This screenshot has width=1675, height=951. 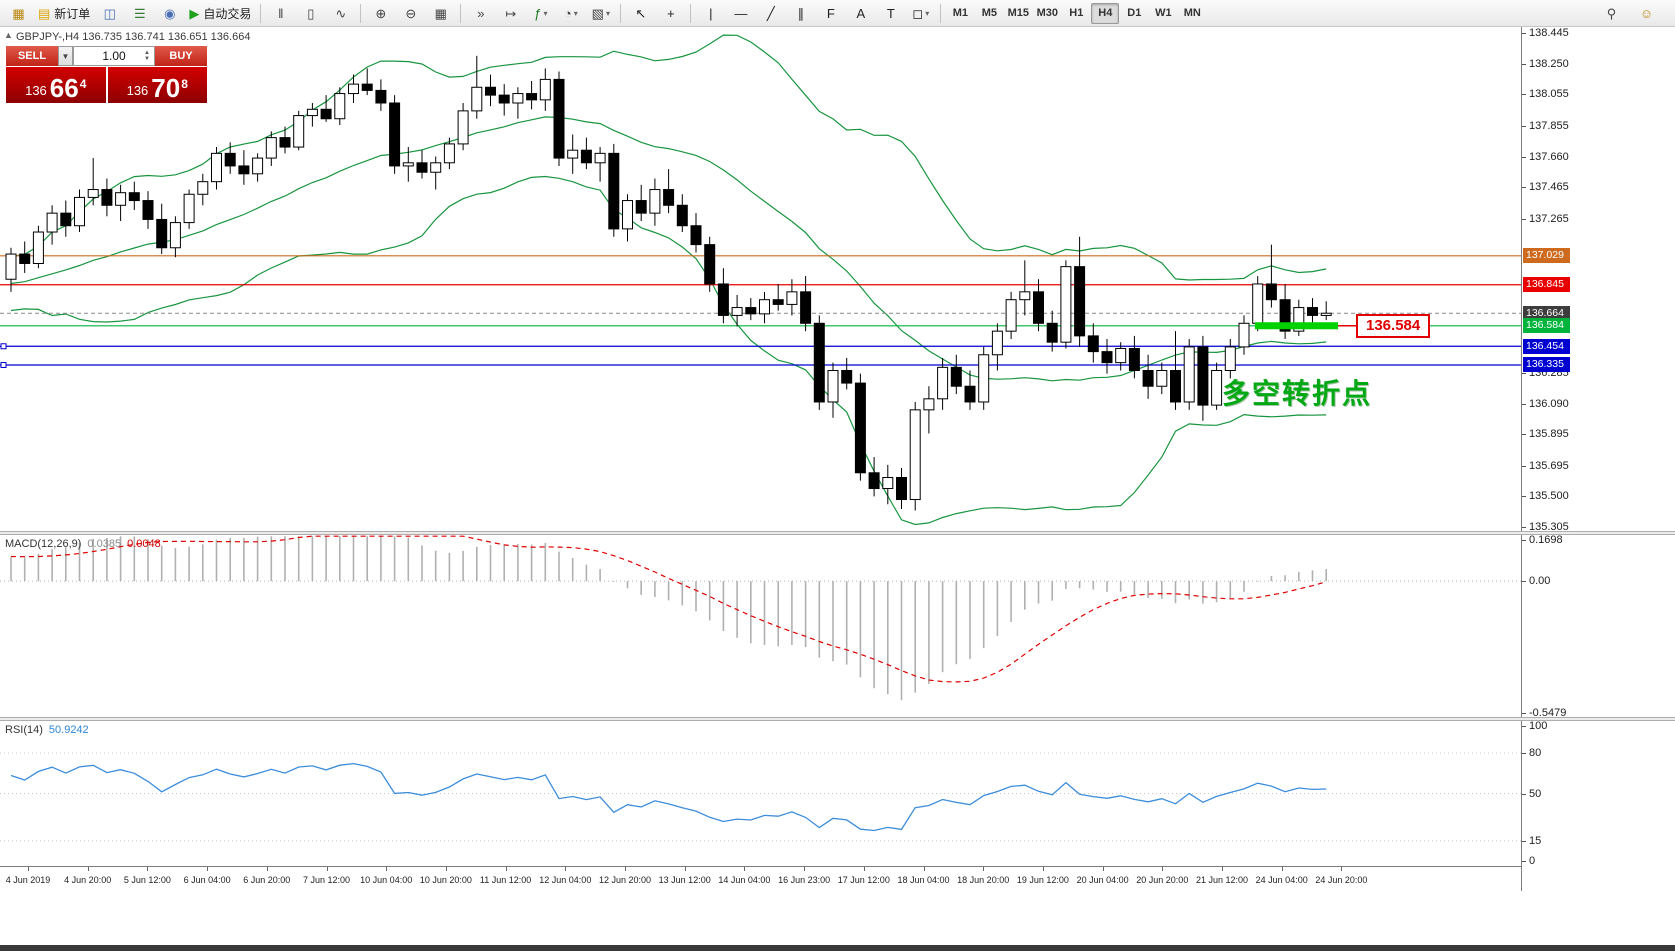 What do you see at coordinates (671, 13) in the screenshot?
I see `crosshair-icon: +` at bounding box center [671, 13].